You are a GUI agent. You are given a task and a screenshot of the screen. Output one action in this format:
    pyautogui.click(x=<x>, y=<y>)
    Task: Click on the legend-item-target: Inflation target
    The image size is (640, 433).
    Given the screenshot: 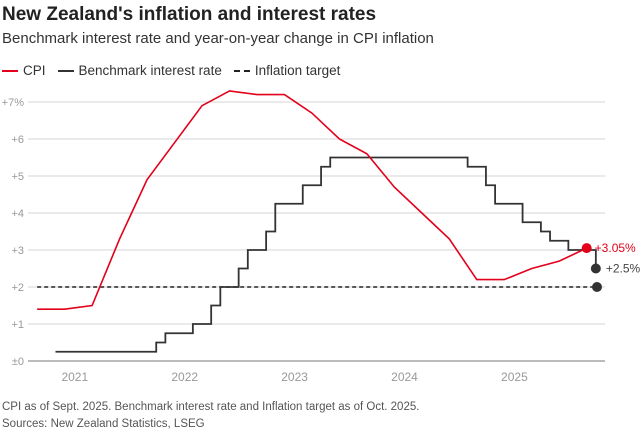 What is the action you would take?
    pyautogui.click(x=287, y=70)
    